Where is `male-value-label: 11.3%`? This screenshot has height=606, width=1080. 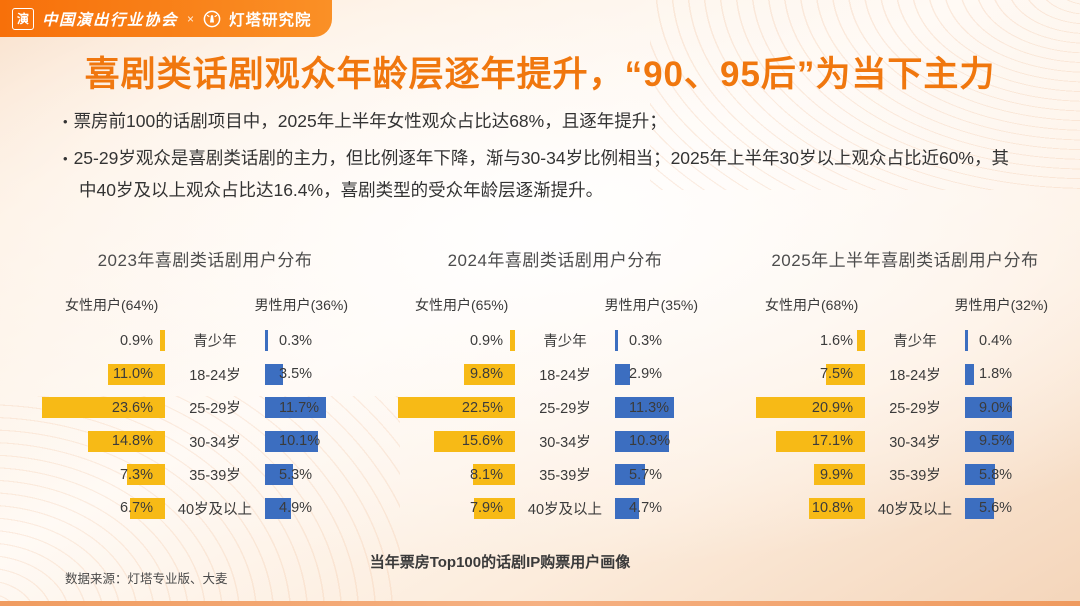 male-value-label: 11.3% is located at coordinates (649, 407).